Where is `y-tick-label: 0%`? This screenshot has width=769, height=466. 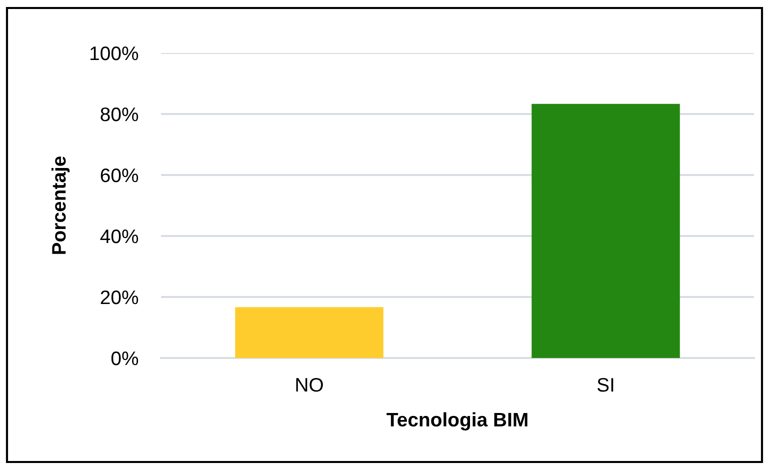 y-tick-label: 0% is located at coordinates (124, 358).